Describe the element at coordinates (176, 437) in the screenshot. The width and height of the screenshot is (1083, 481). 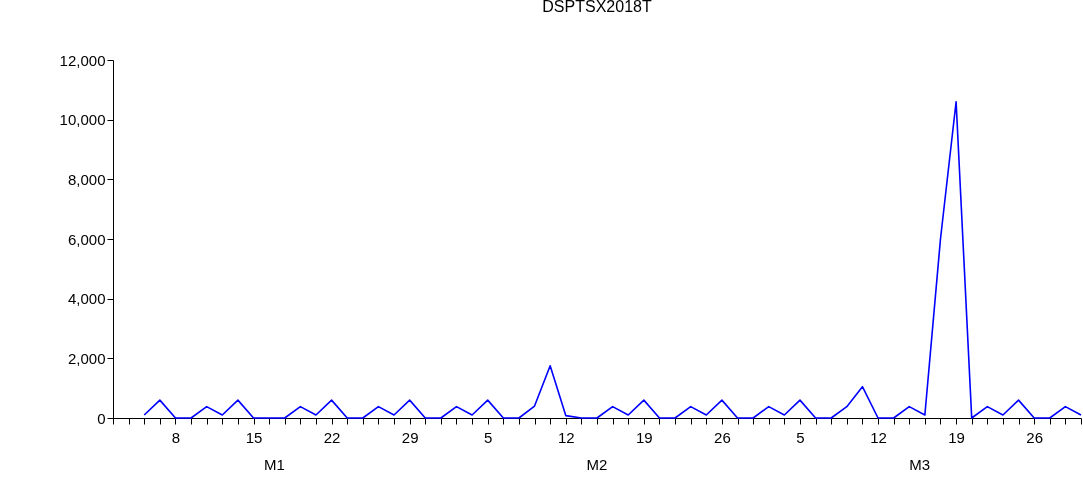
I see `x-tick-label: 8` at that location.